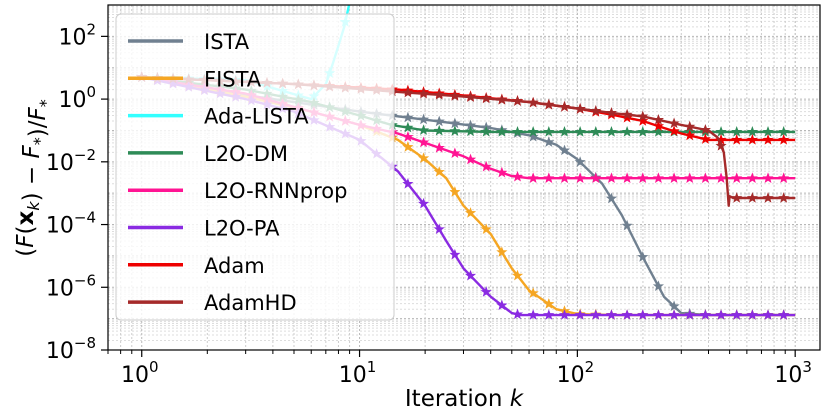  I want to click on legend-label-ista: ISTA, so click(227, 42).